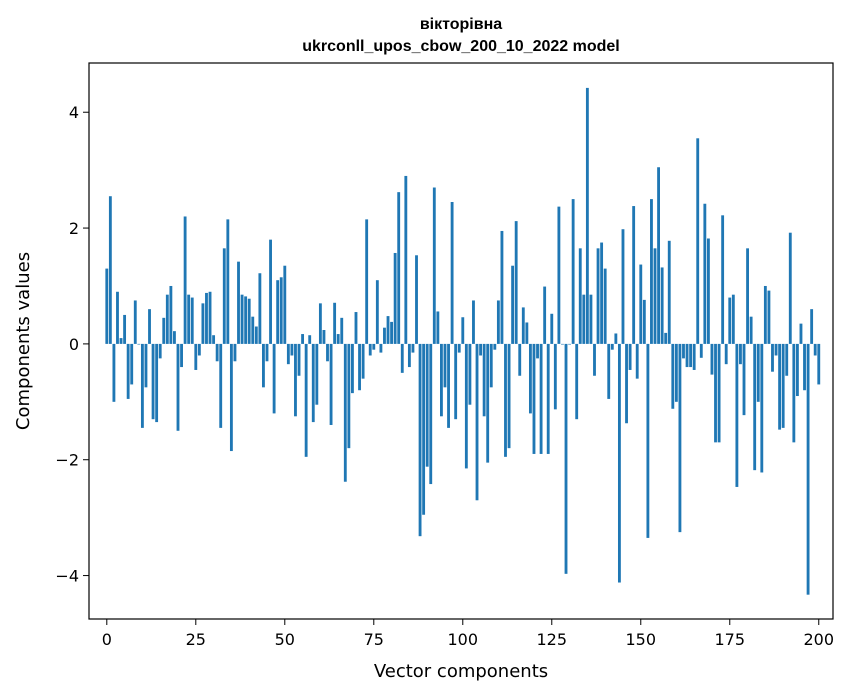 This screenshot has height=696, width=847. What do you see at coordinates (461, 671) in the screenshot?
I see `x-axis-label: Vector components` at bounding box center [461, 671].